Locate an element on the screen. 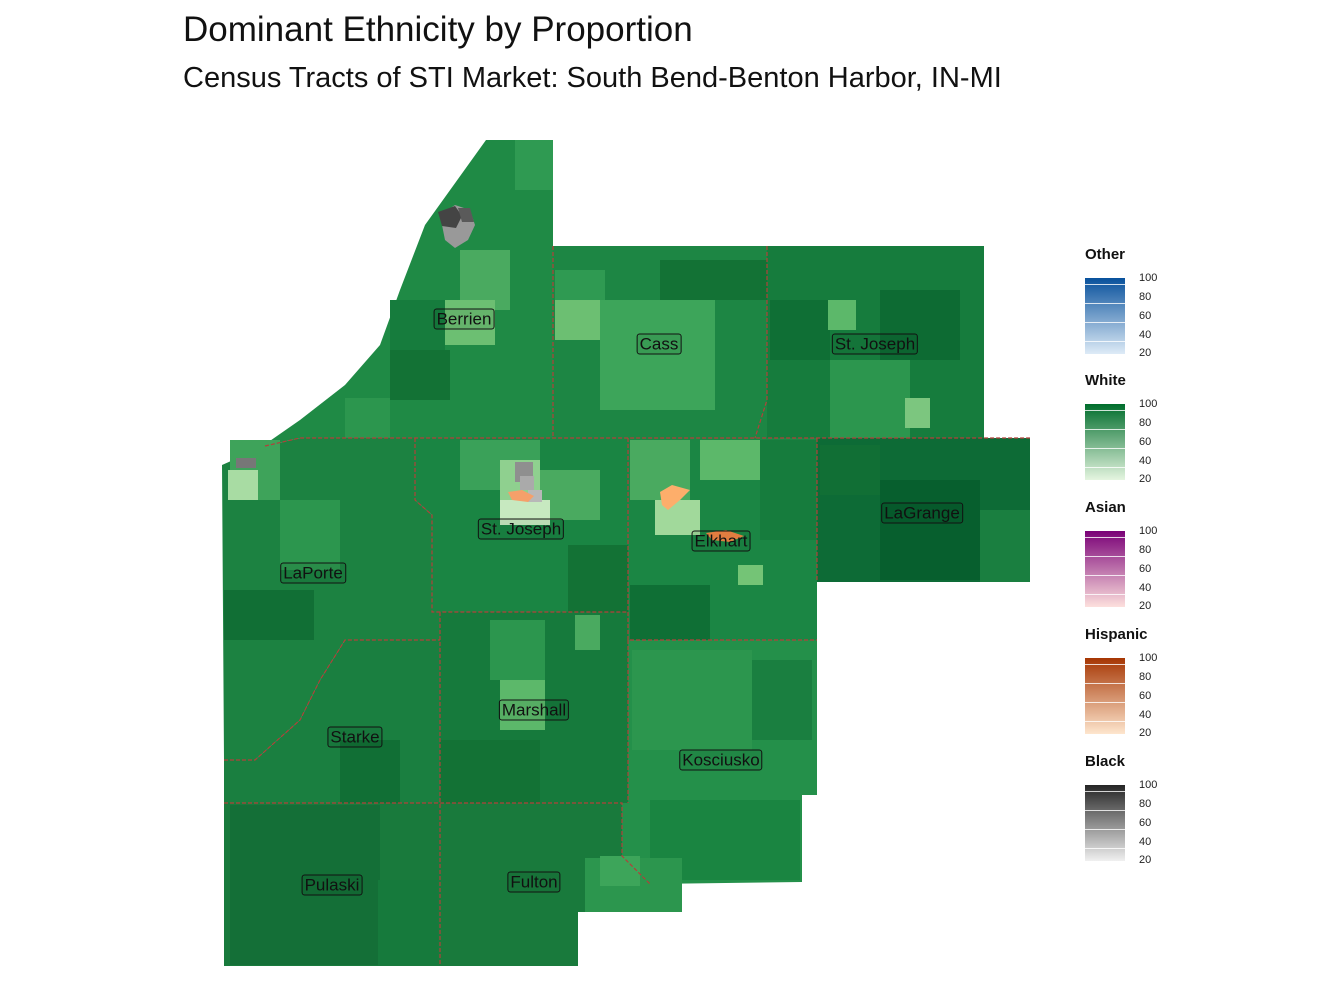 This screenshot has height=1008, width=1344. county-label-starke: Starke is located at coordinates (355, 737).